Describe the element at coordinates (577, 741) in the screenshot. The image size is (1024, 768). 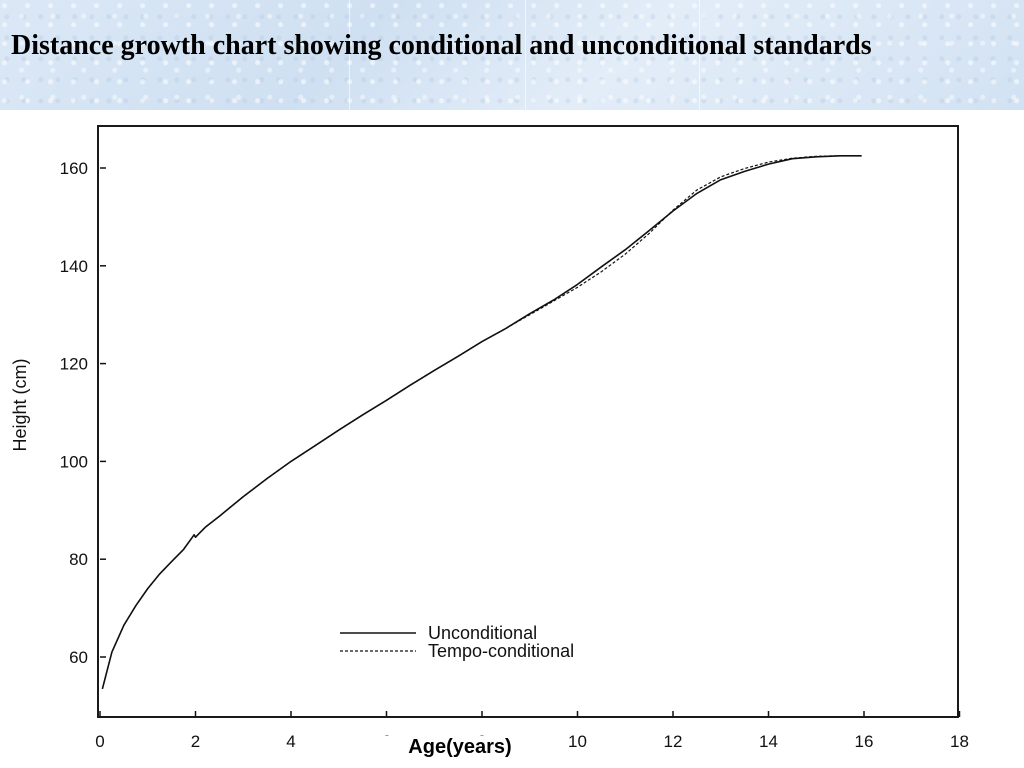
I see `x-tick-label: 10` at that location.